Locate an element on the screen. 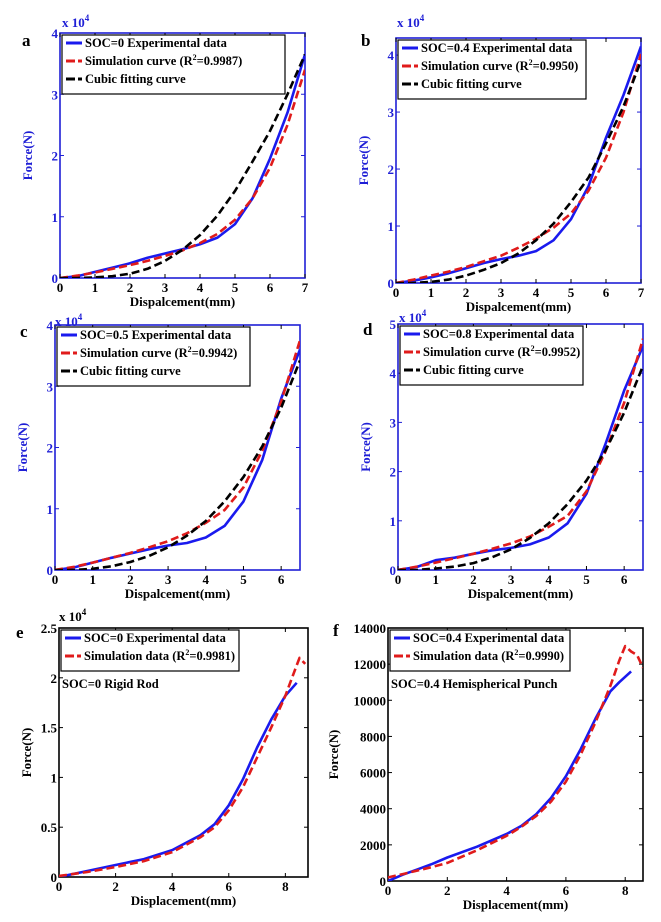 The height and width of the screenshot is (922, 661). y-tick-label: 4000 is located at coordinates (373, 809).